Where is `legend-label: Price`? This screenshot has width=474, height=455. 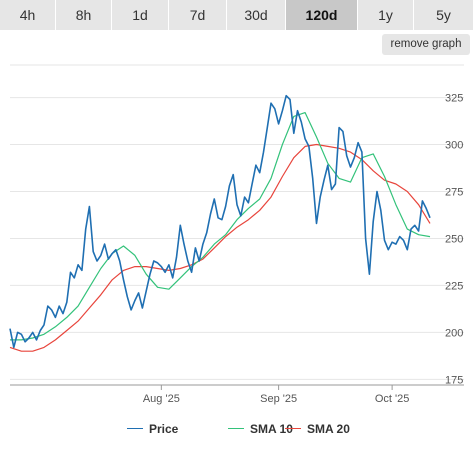 legend-label: Price is located at coordinates (164, 429).